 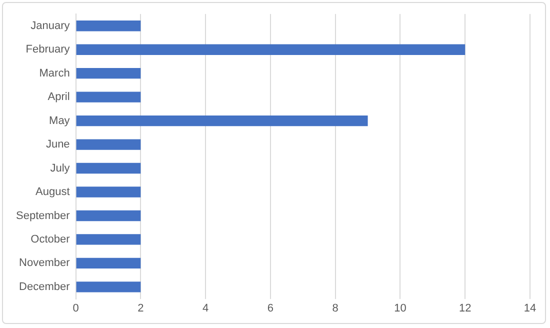 What do you see at coordinates (530, 308) in the screenshot?
I see `x-tick-label: 14` at bounding box center [530, 308].